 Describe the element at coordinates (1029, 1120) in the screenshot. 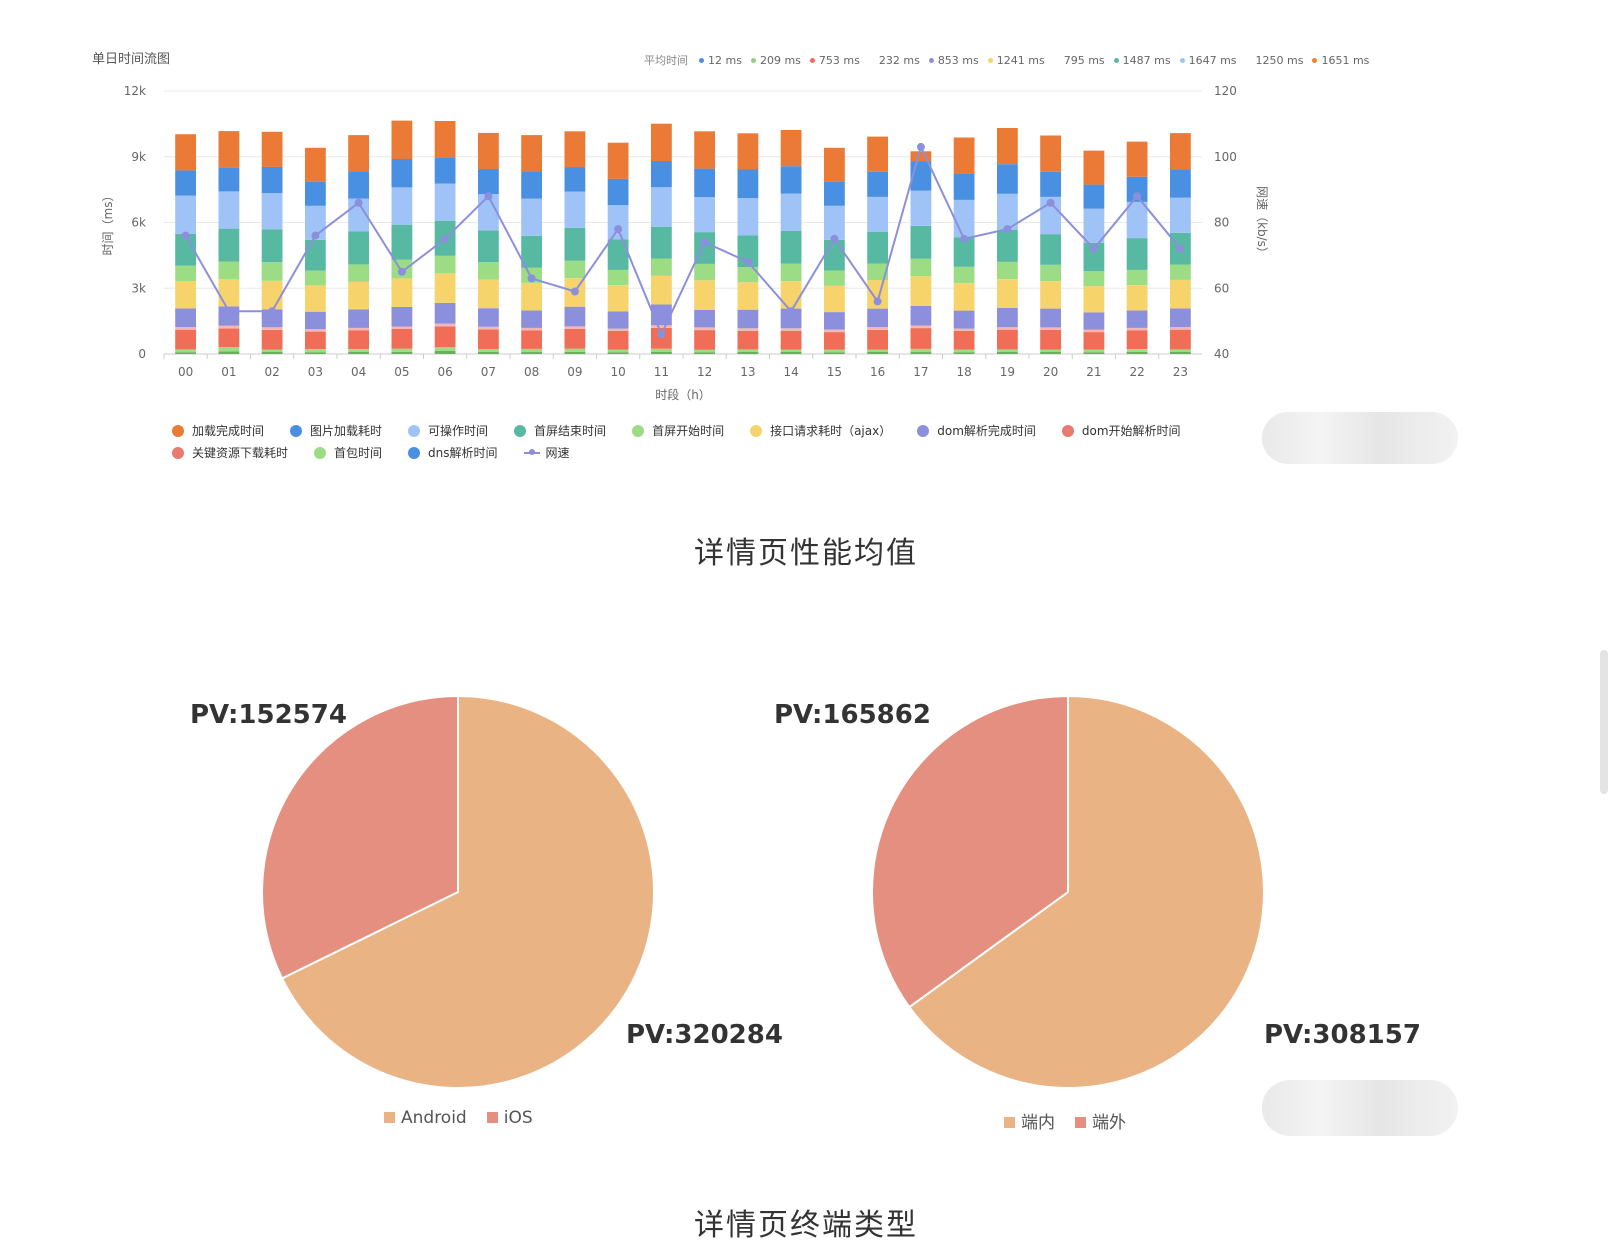

I see `pie2-legend-inside: 端内` at that location.